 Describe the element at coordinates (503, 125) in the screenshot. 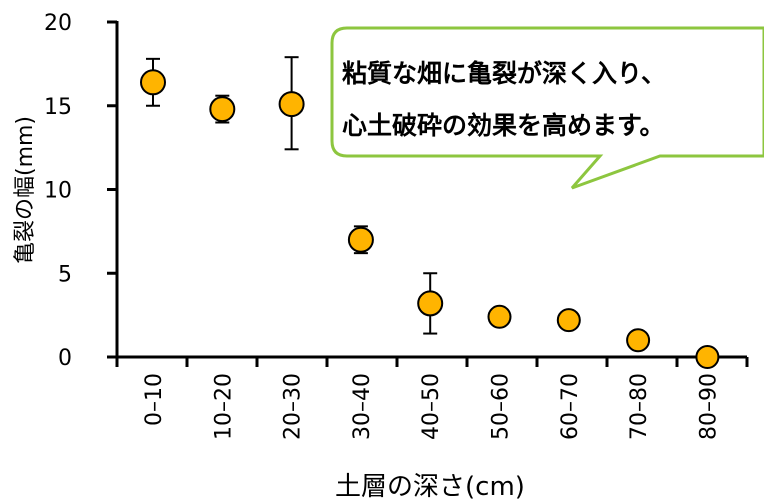

I see `callout-line-2: 心土破砕の効果を高めます。` at that location.